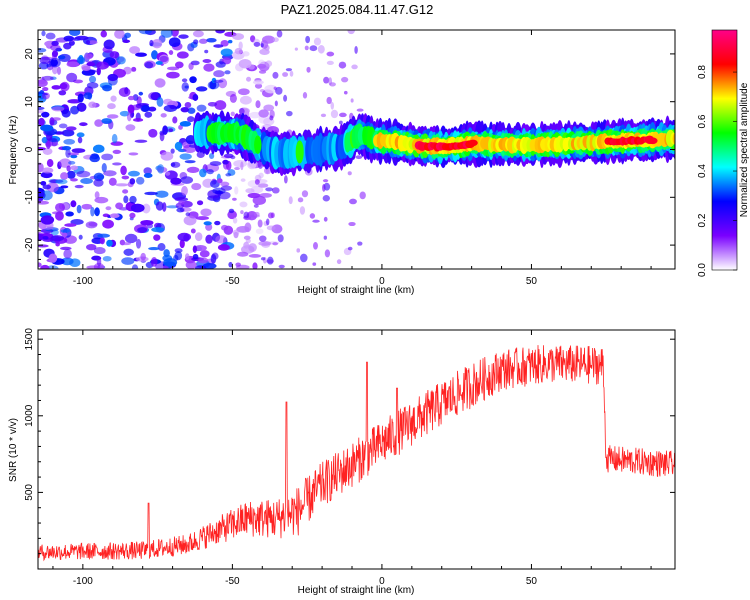 This screenshot has width=750, height=600. What do you see at coordinates (702, 171) in the screenshot?
I see `colorbar-tick-label: 0.4` at bounding box center [702, 171].